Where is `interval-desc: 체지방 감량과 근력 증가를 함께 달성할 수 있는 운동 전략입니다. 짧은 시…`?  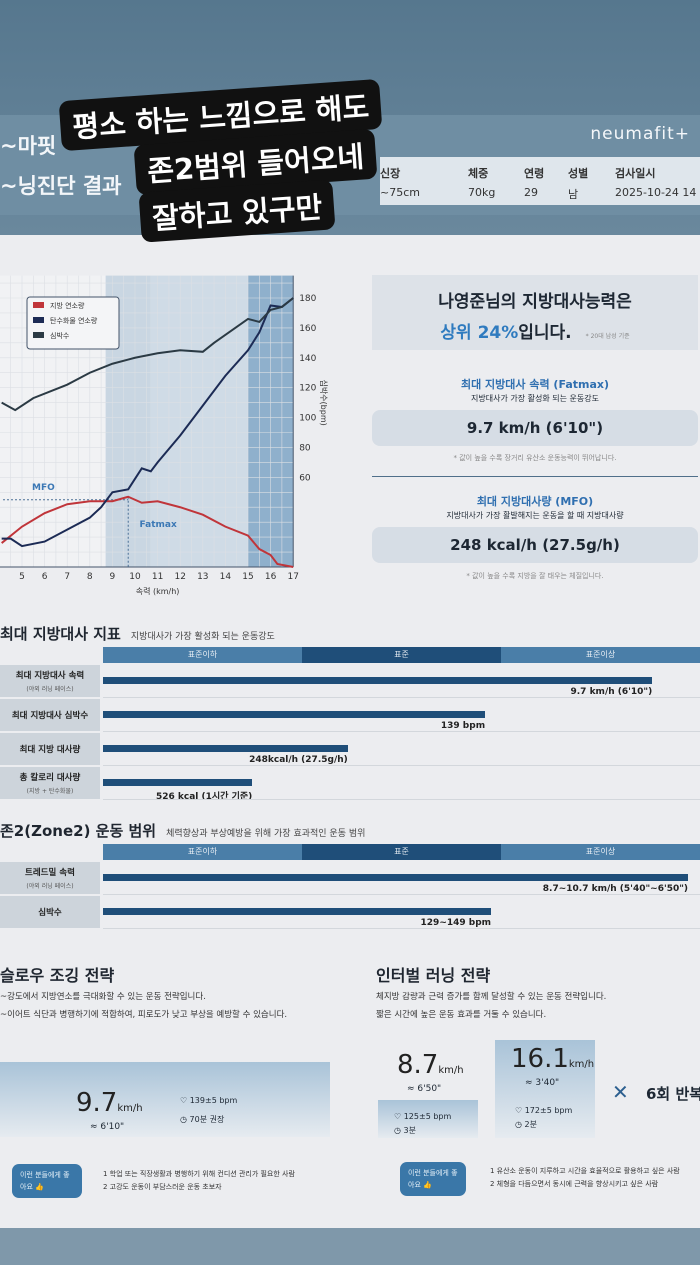
interval-desc: 체지방 감량과 근력 증가를 함께 달성할 수 있는 운동 전략입니다. 짧은 시… is located at coordinates (491, 1006).